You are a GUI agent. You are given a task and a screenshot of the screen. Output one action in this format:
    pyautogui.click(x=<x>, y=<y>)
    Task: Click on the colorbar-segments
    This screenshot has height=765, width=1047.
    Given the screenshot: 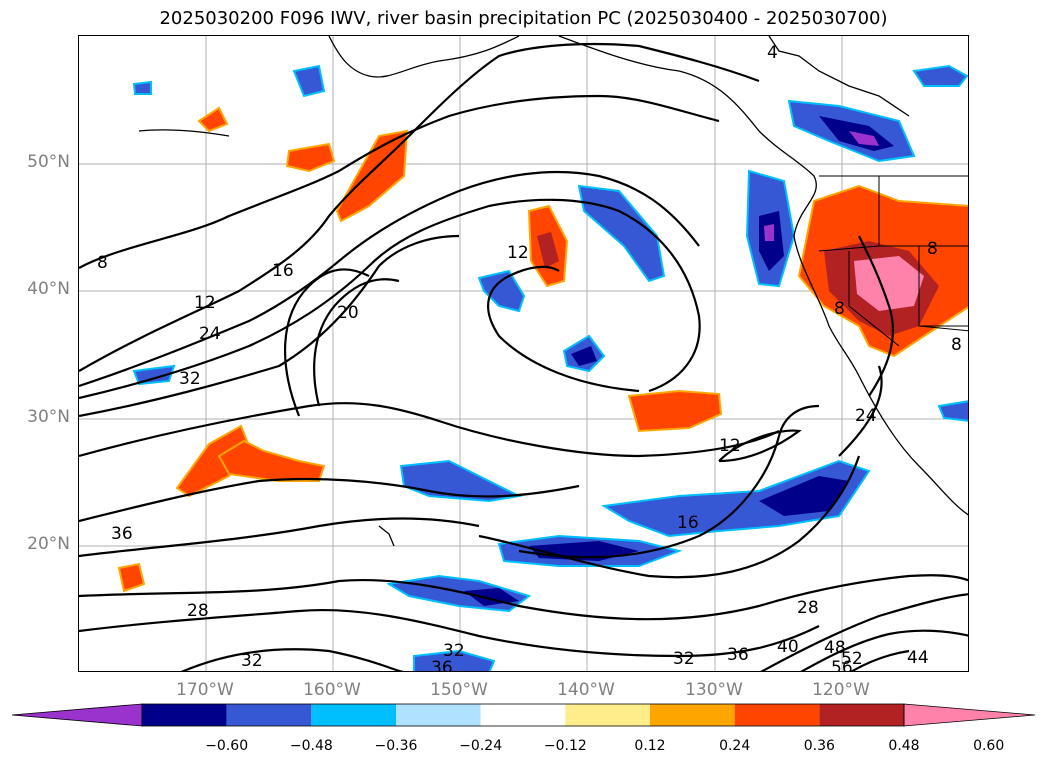 What is the action you would take?
    pyautogui.click(x=523, y=715)
    